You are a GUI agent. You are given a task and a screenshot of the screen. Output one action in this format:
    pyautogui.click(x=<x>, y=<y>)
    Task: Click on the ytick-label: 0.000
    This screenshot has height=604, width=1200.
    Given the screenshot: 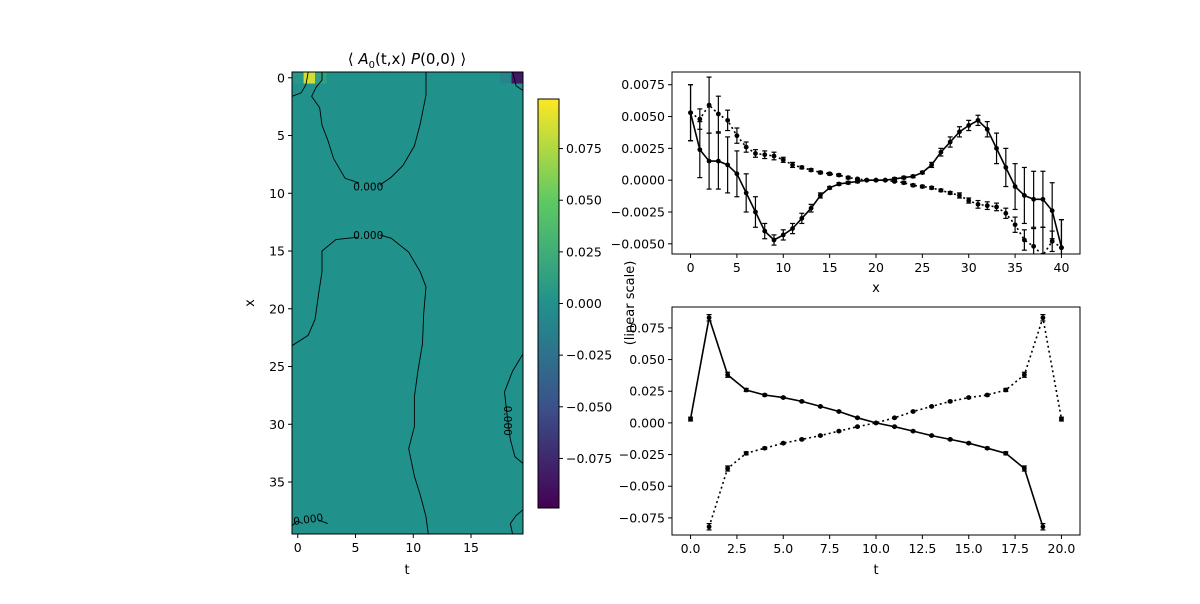 What is the action you would take?
    pyautogui.click(x=647, y=422)
    